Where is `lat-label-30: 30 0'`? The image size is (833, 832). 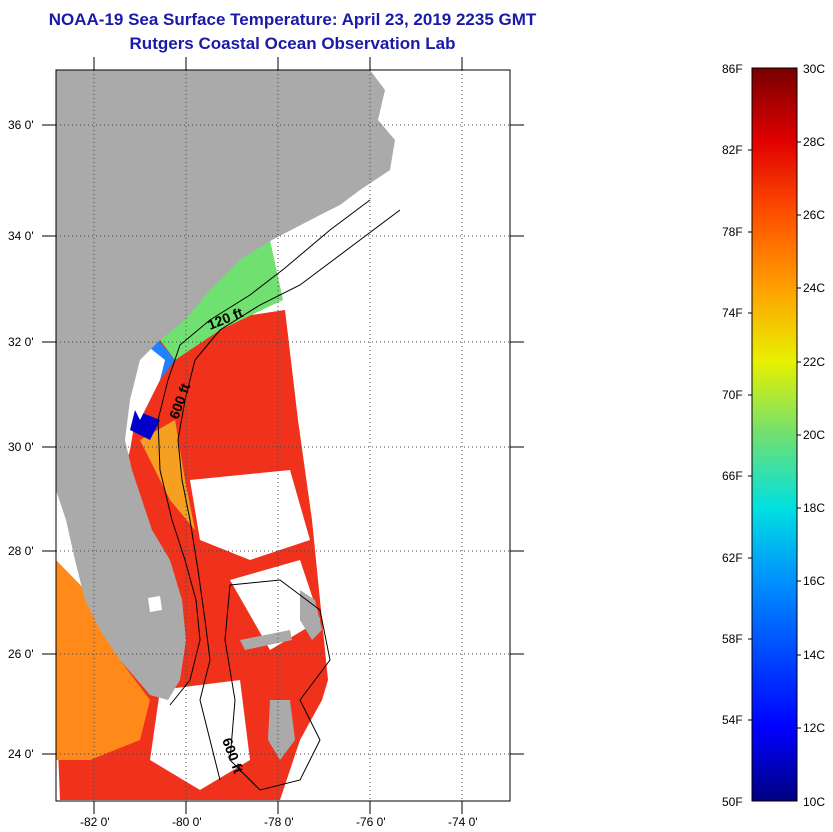
lat-label-30: 30 0' is located at coordinates (21, 447).